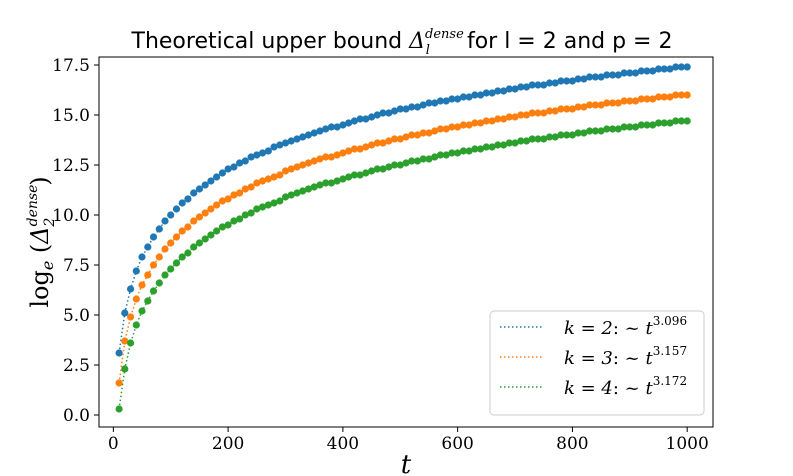 The width and height of the screenshot is (793, 476). Describe the element at coordinates (406, 463) in the screenshot. I see `x-axis-label: t` at that location.